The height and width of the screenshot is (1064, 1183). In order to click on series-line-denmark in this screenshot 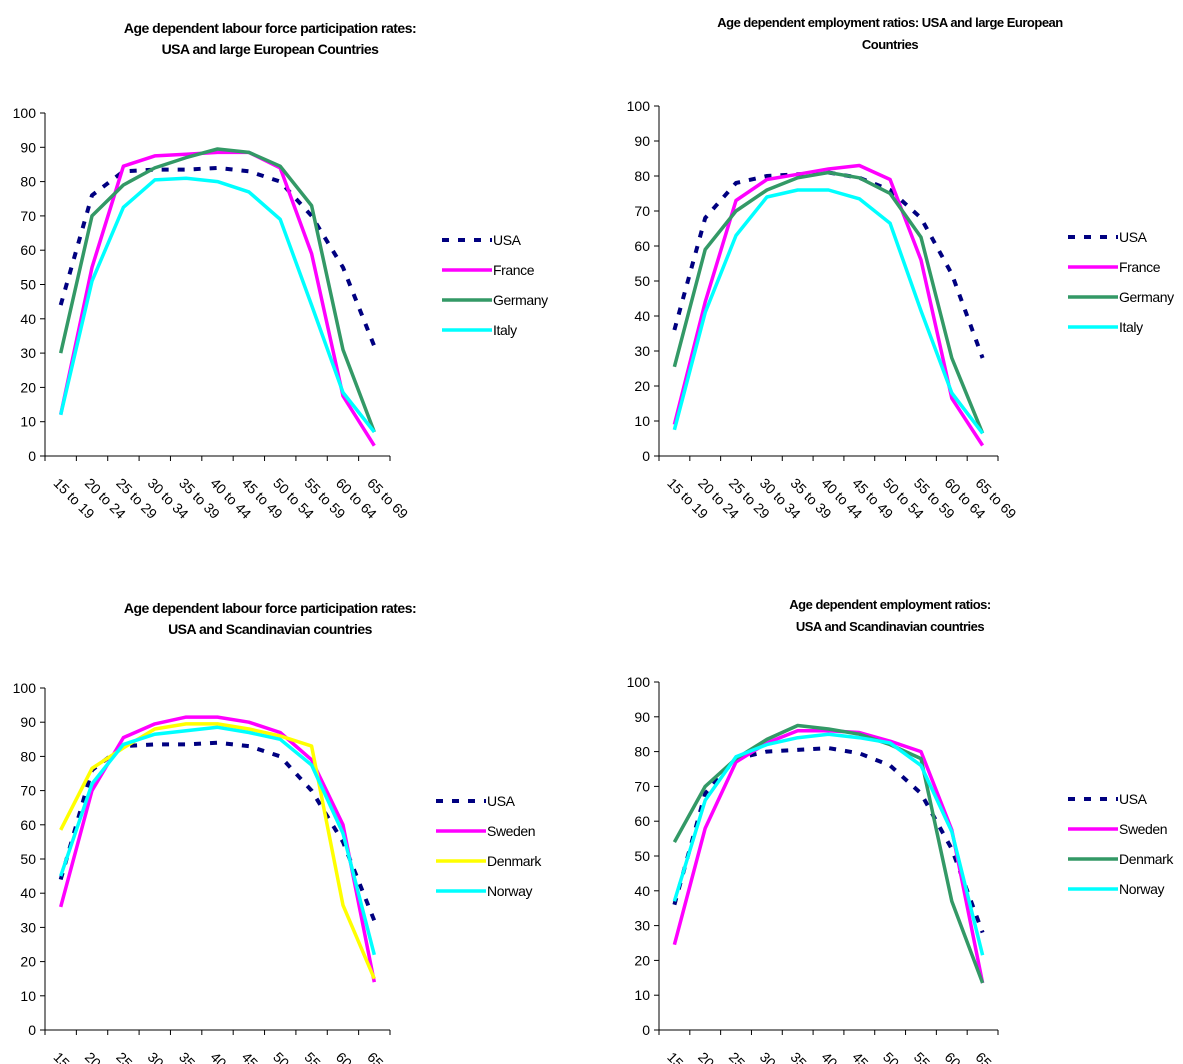, I will do `click(828, 853)`.